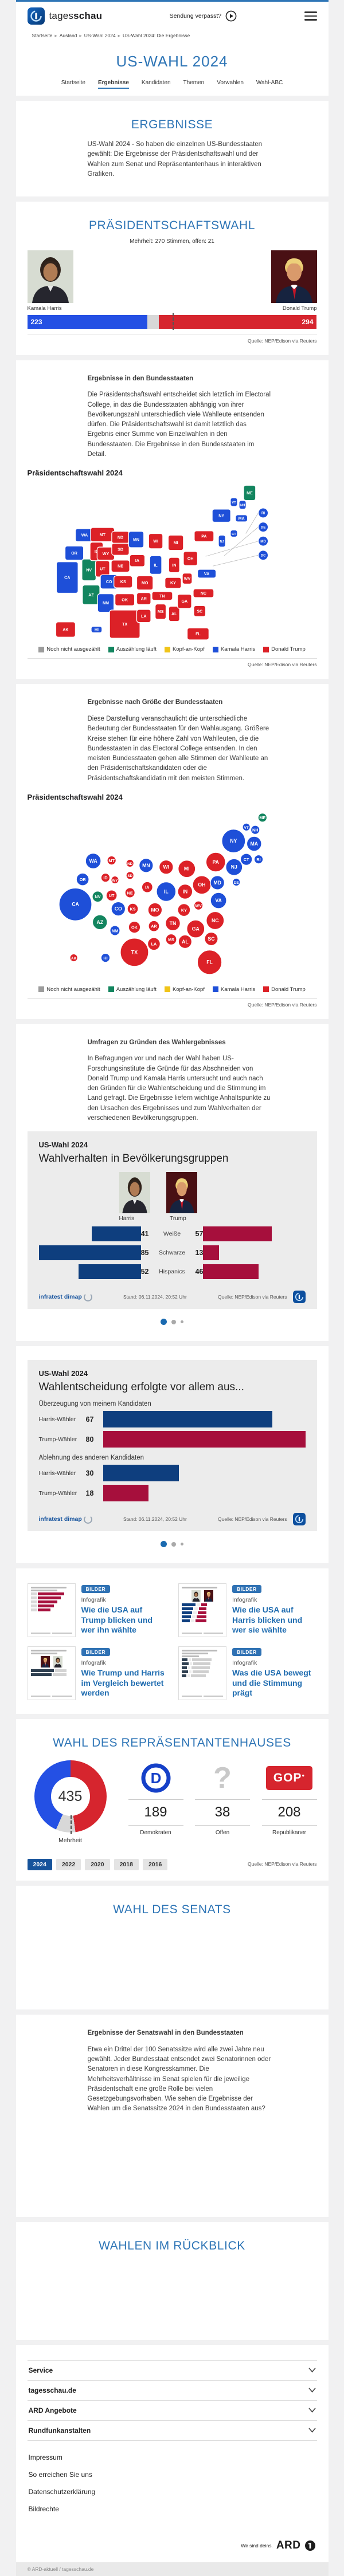 This screenshot has height=2576, width=344. Describe the element at coordinates (233, 502) in the screenshot. I see `state-VT: VT` at that location.